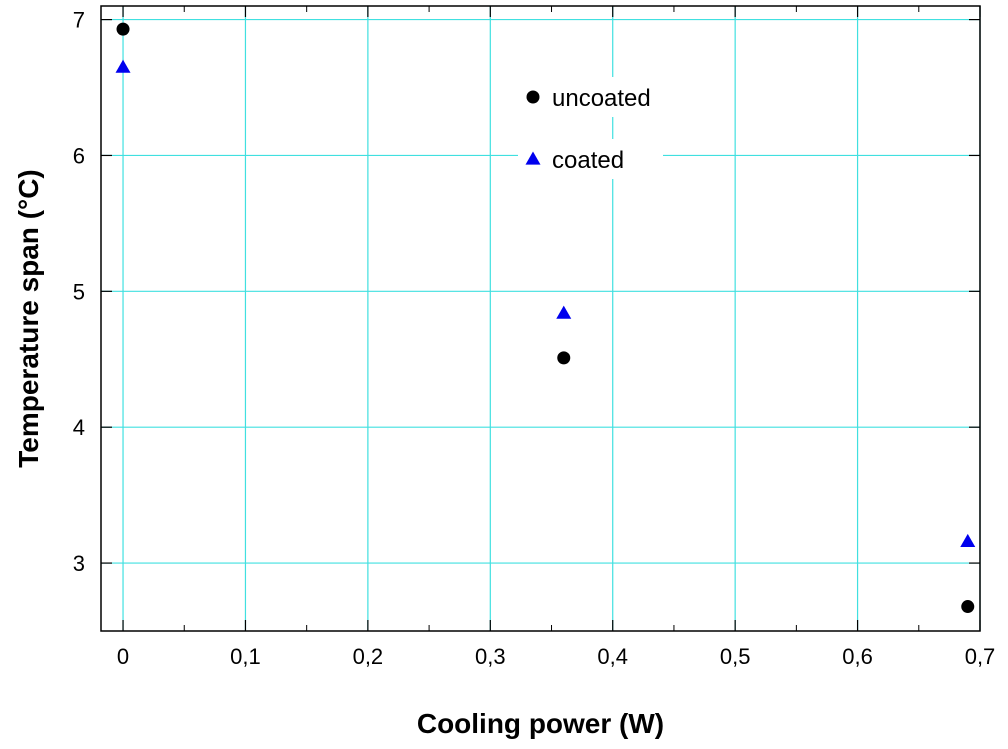  I want to click on y-tick-label: 5, so click(79, 291).